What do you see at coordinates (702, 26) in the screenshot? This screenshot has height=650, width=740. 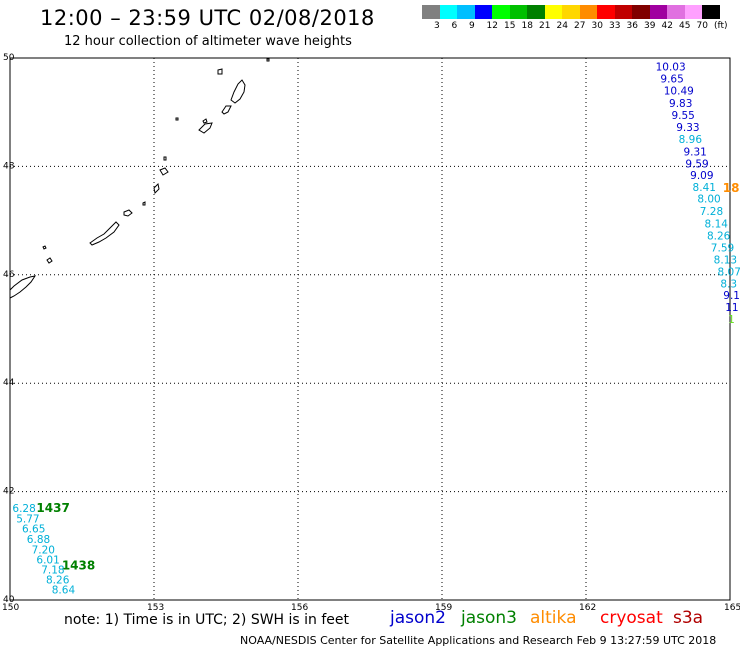 I see `color-scale-label: 70` at bounding box center [702, 26].